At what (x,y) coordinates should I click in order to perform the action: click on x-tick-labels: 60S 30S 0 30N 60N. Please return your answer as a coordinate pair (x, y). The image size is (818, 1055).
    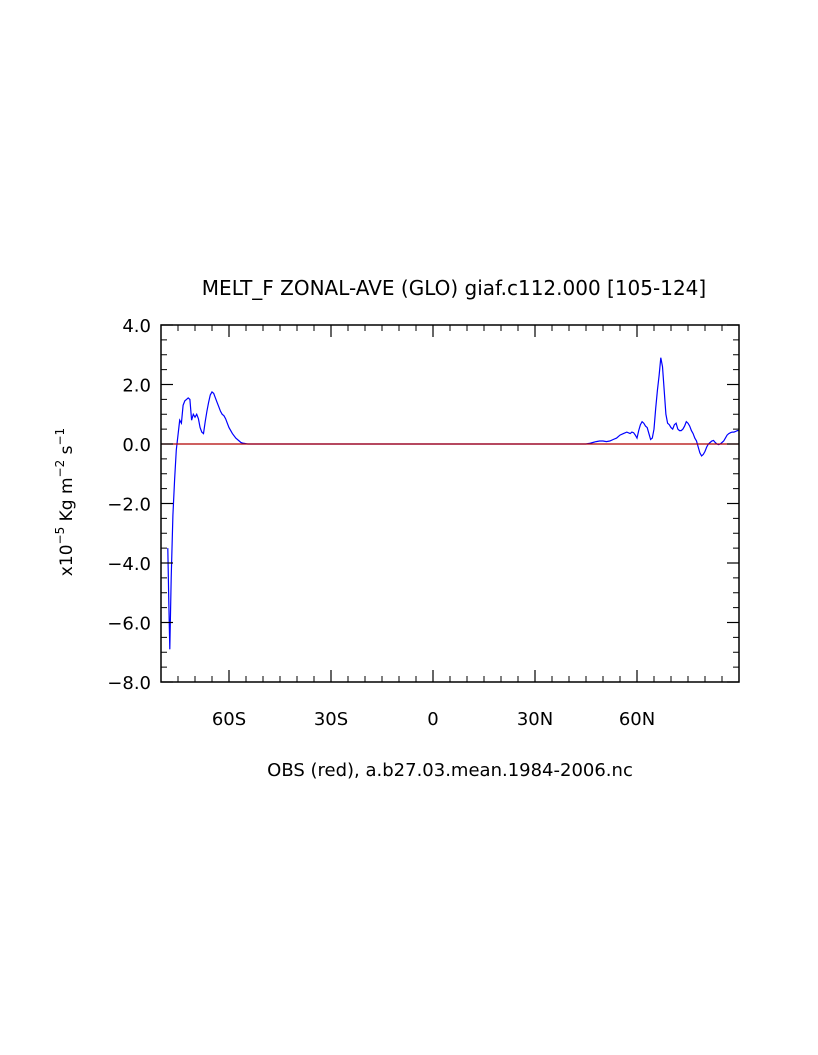
    Looking at the image, I should click on (433, 719).